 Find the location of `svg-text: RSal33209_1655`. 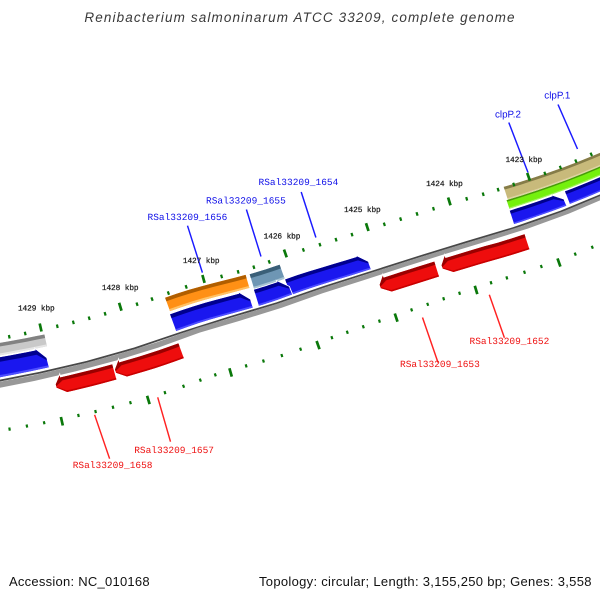

svg-text: RSal33209_1655 is located at coordinates (246, 201).